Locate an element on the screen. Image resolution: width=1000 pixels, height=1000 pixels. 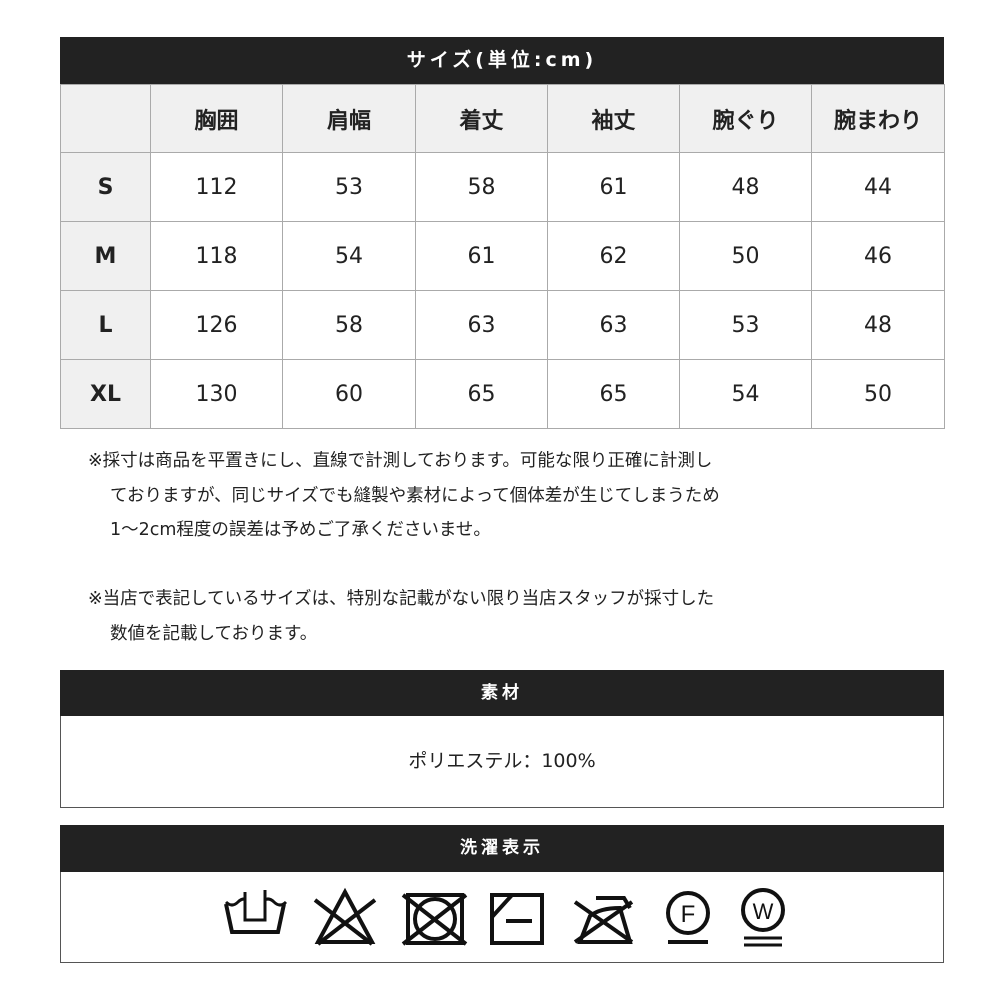
material-box: ポリエステル：100% is located at coordinates (502, 762).